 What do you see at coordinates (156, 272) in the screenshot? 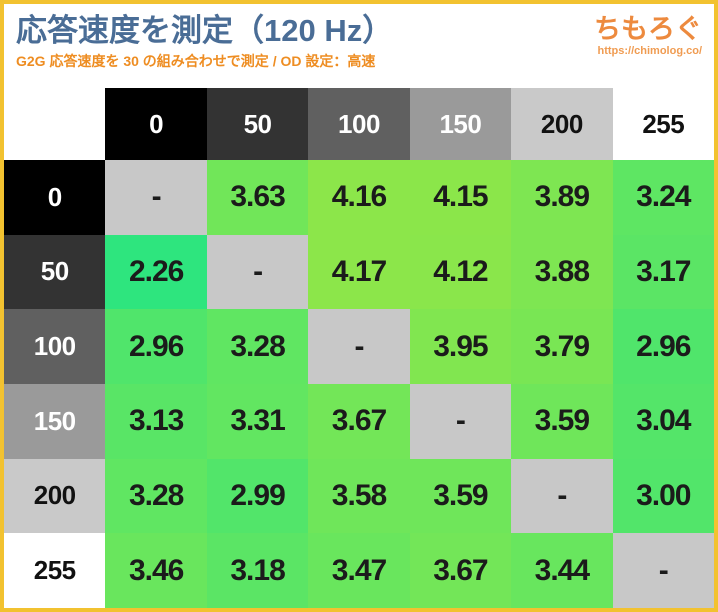
I see `heatmap-cell: 2.26` at bounding box center [156, 272].